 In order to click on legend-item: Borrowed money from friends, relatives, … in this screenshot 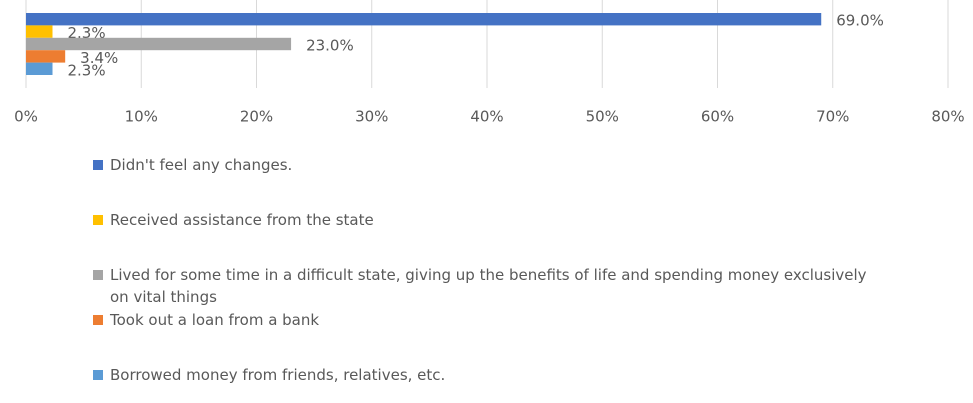, I will do `click(483, 375)`.